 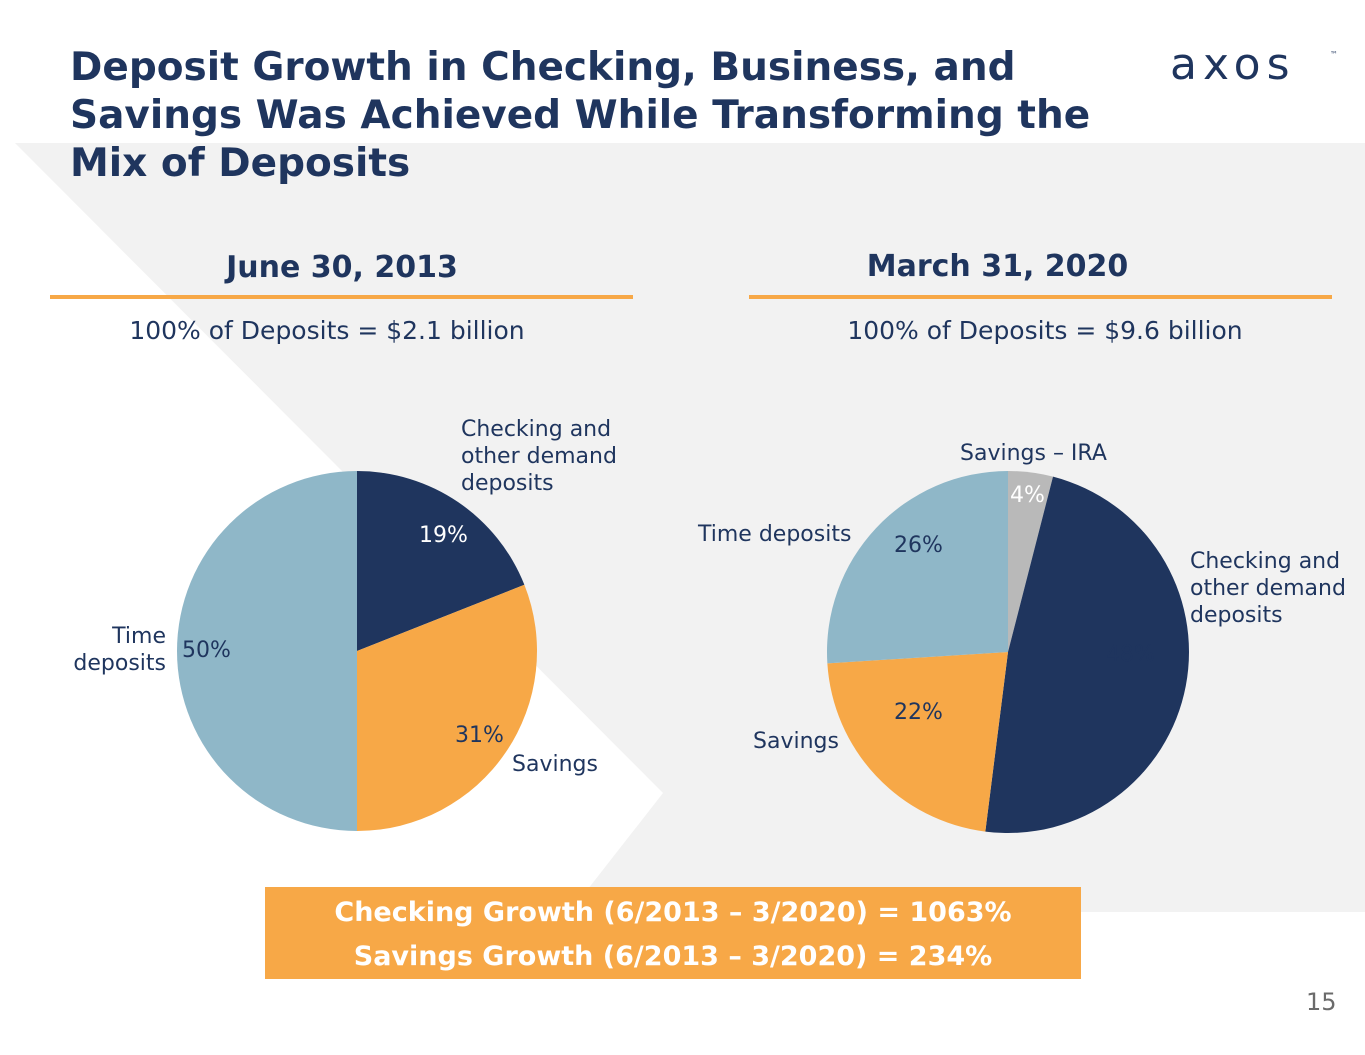 I want to click on pie-2020-slice-checking-and-other-demand-deposits, so click(x=1087, y=654).